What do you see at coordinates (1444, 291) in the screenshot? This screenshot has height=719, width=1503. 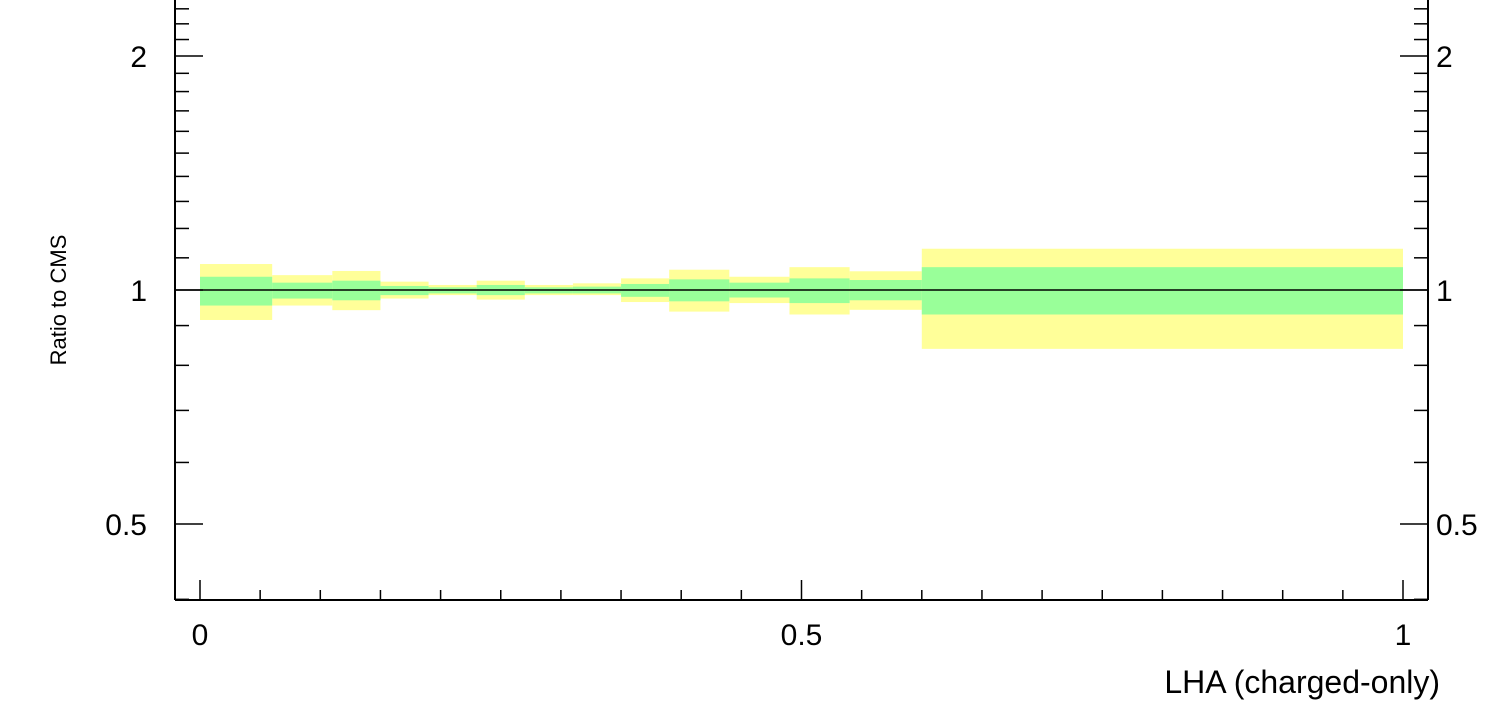 I see `y-tick-label-right: 1` at bounding box center [1444, 291].